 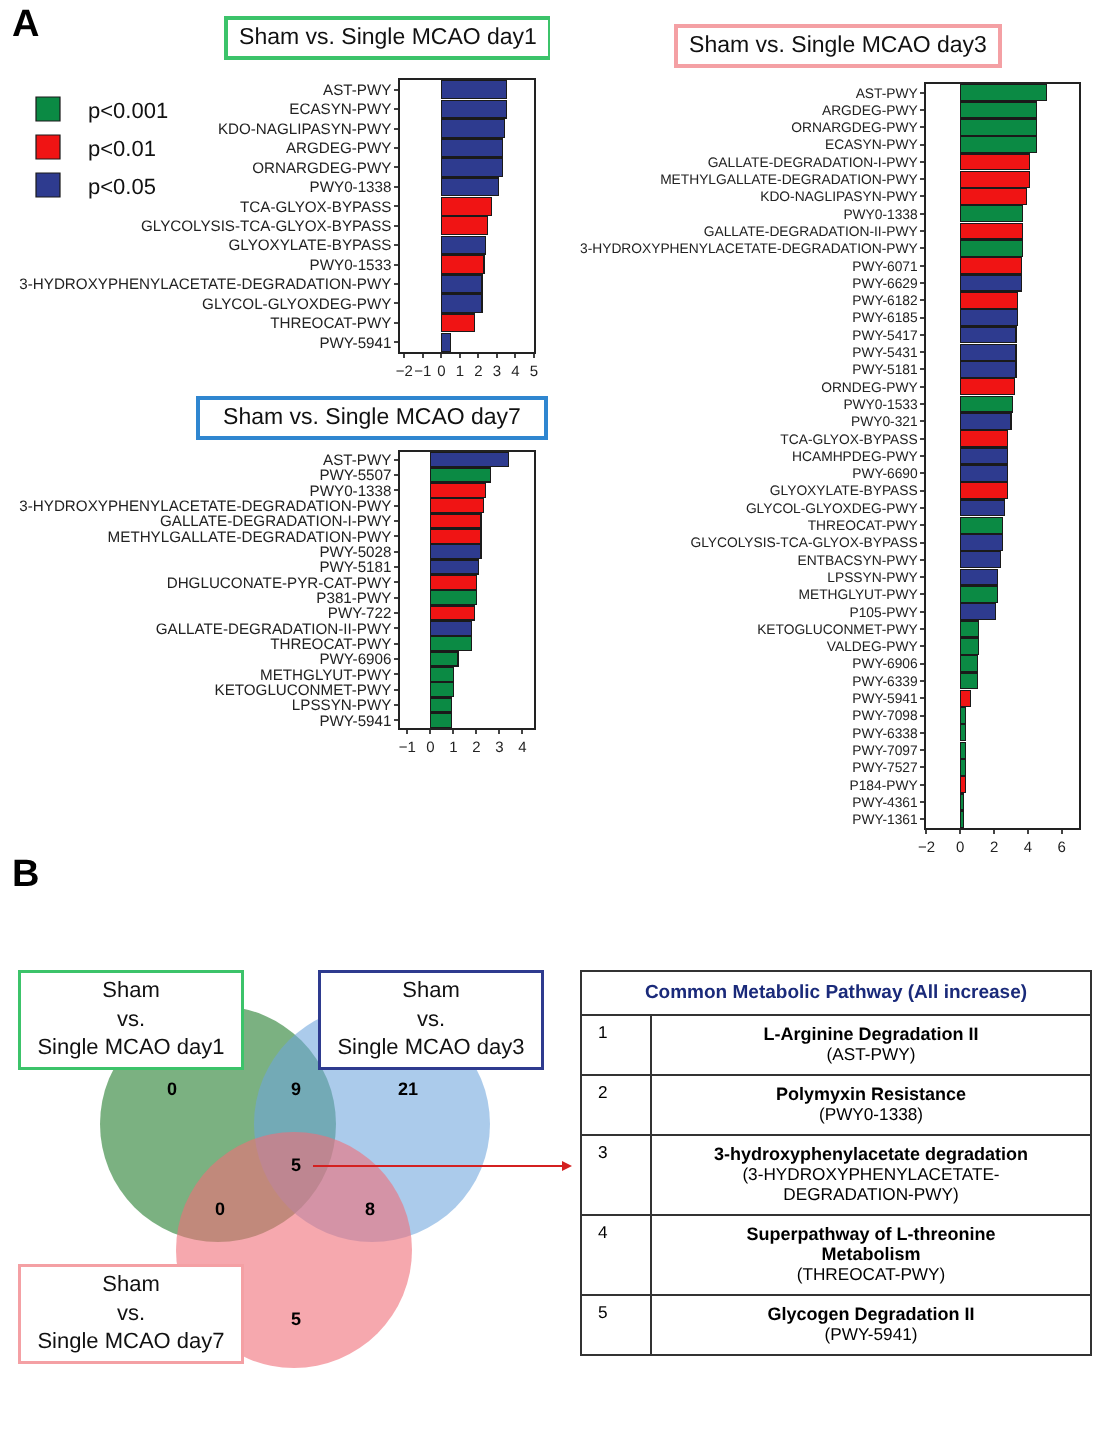 What do you see at coordinates (871, 1244) in the screenshot?
I see `text: Superpathway of L-threonine Metabolism` at bounding box center [871, 1244].